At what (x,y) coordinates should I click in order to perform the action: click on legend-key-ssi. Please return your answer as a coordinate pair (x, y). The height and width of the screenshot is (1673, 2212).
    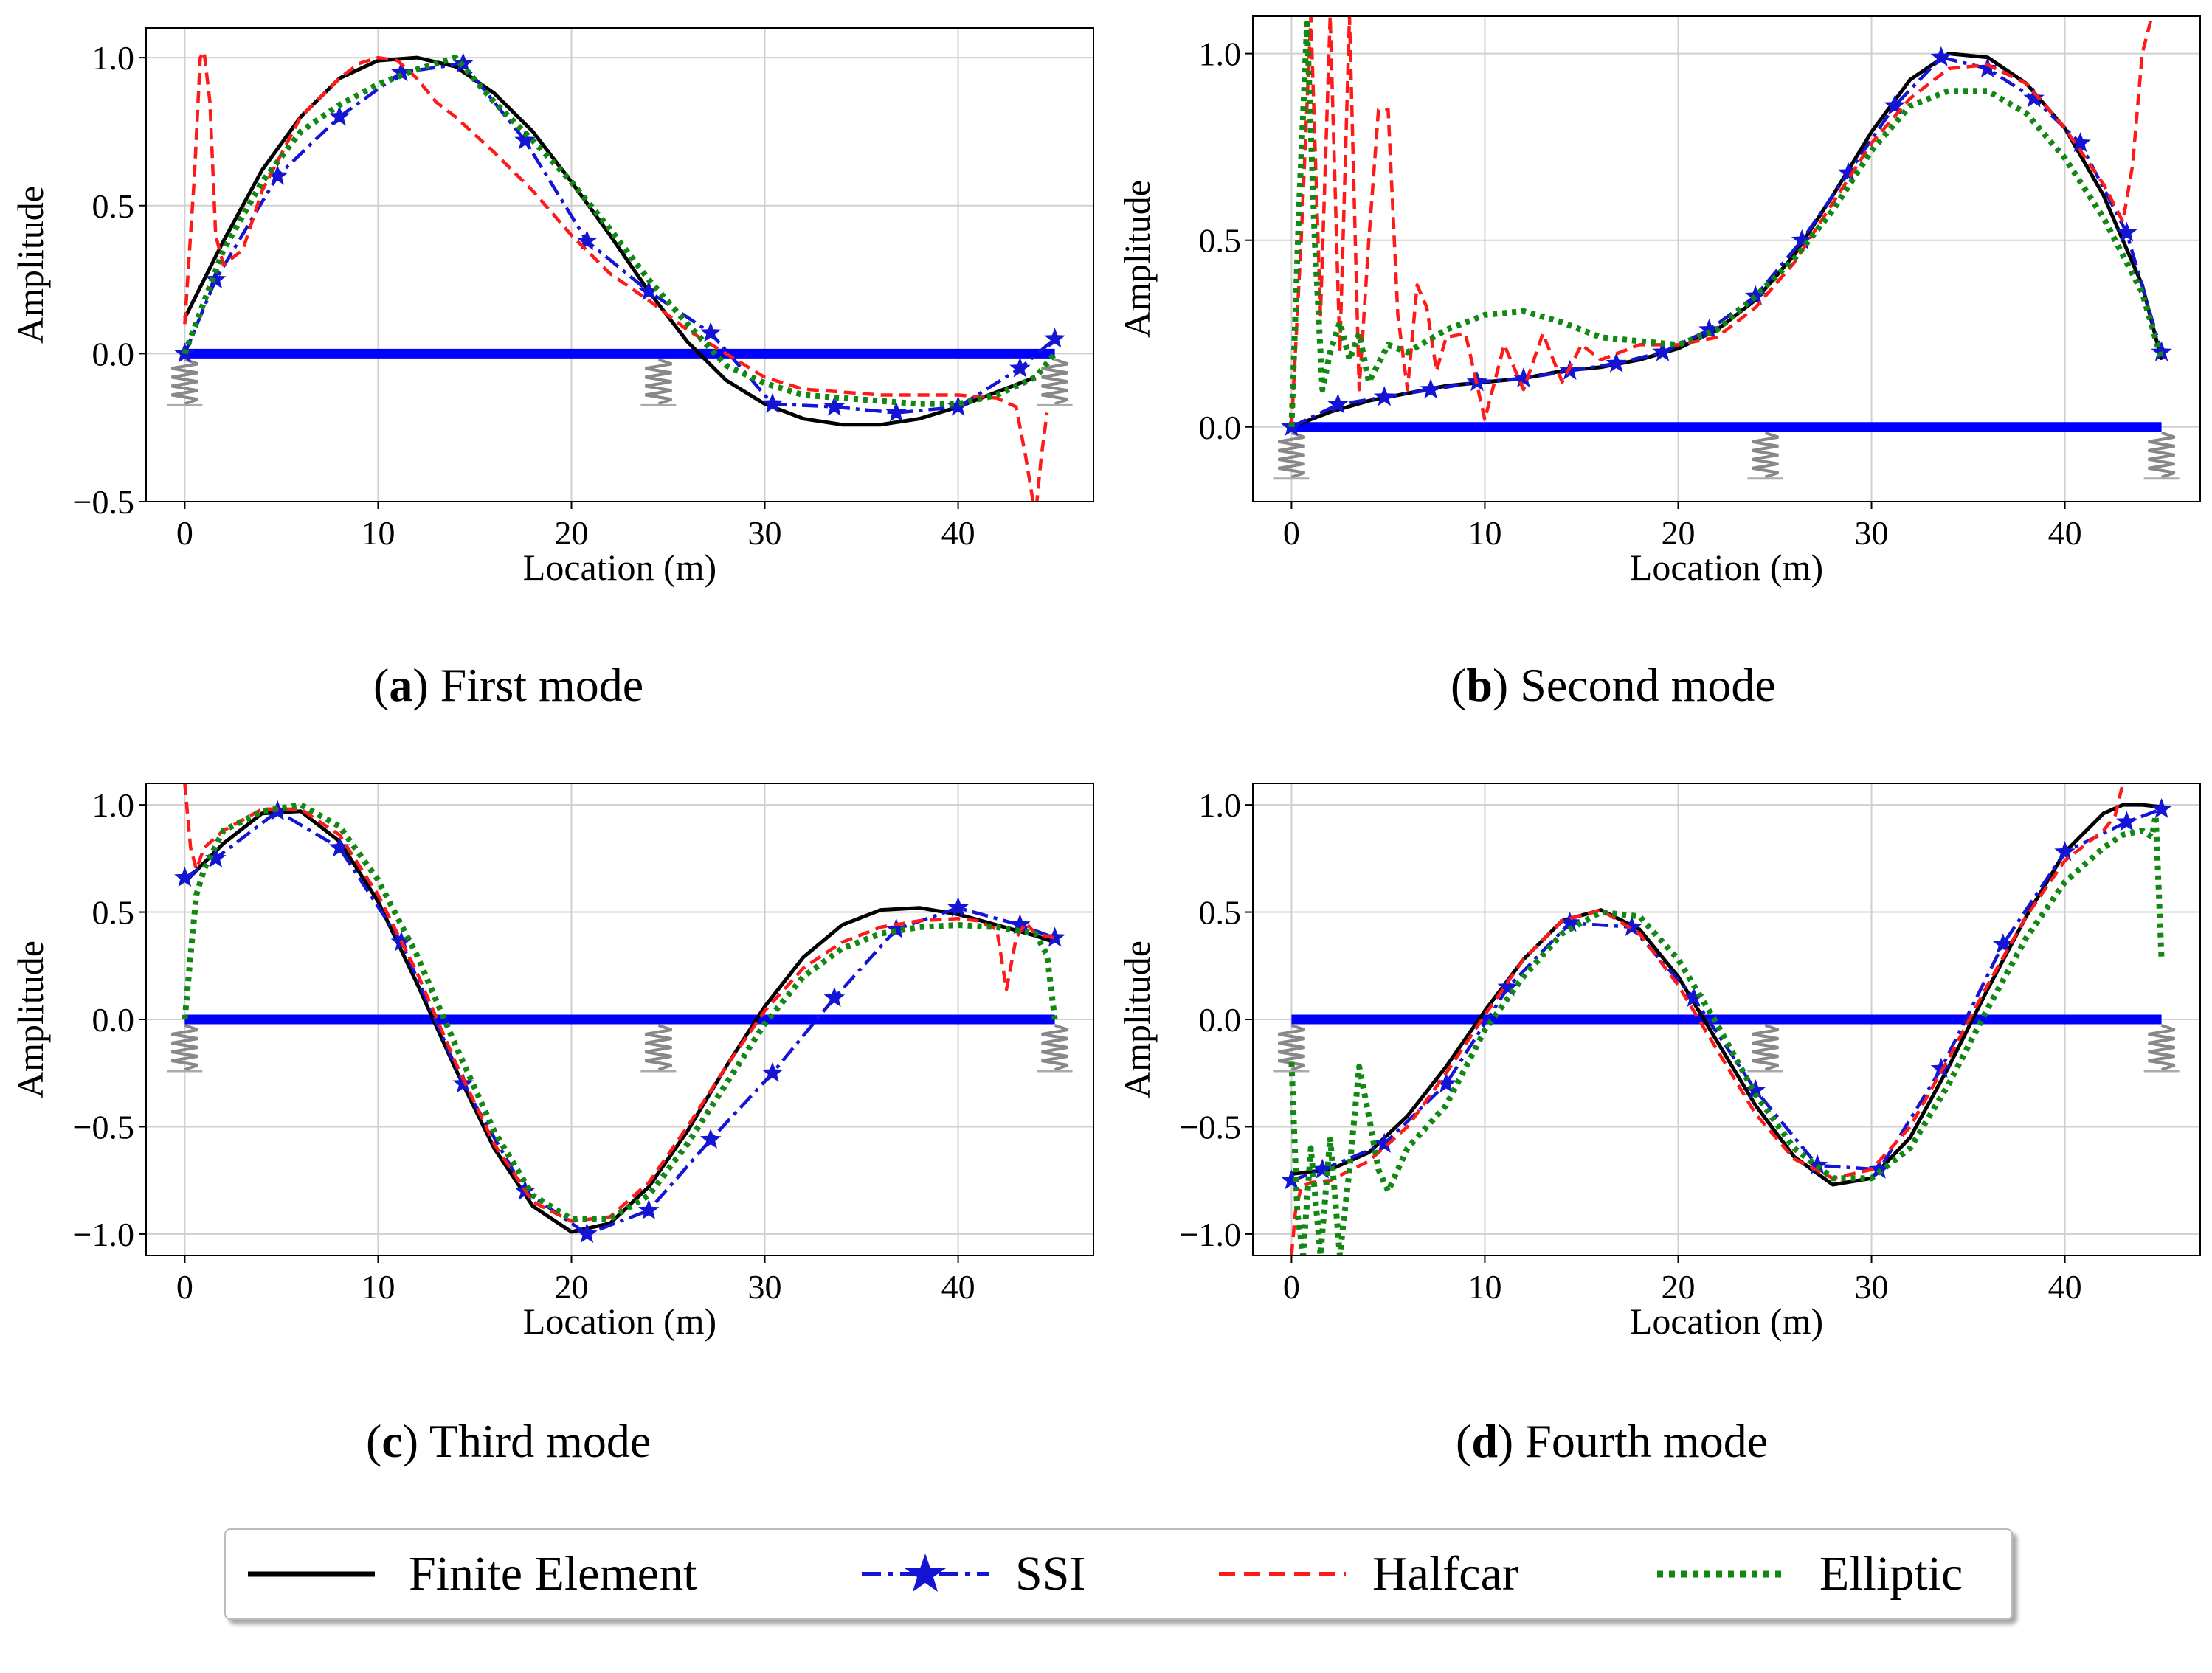
    Looking at the image, I should click on (925, 1572).